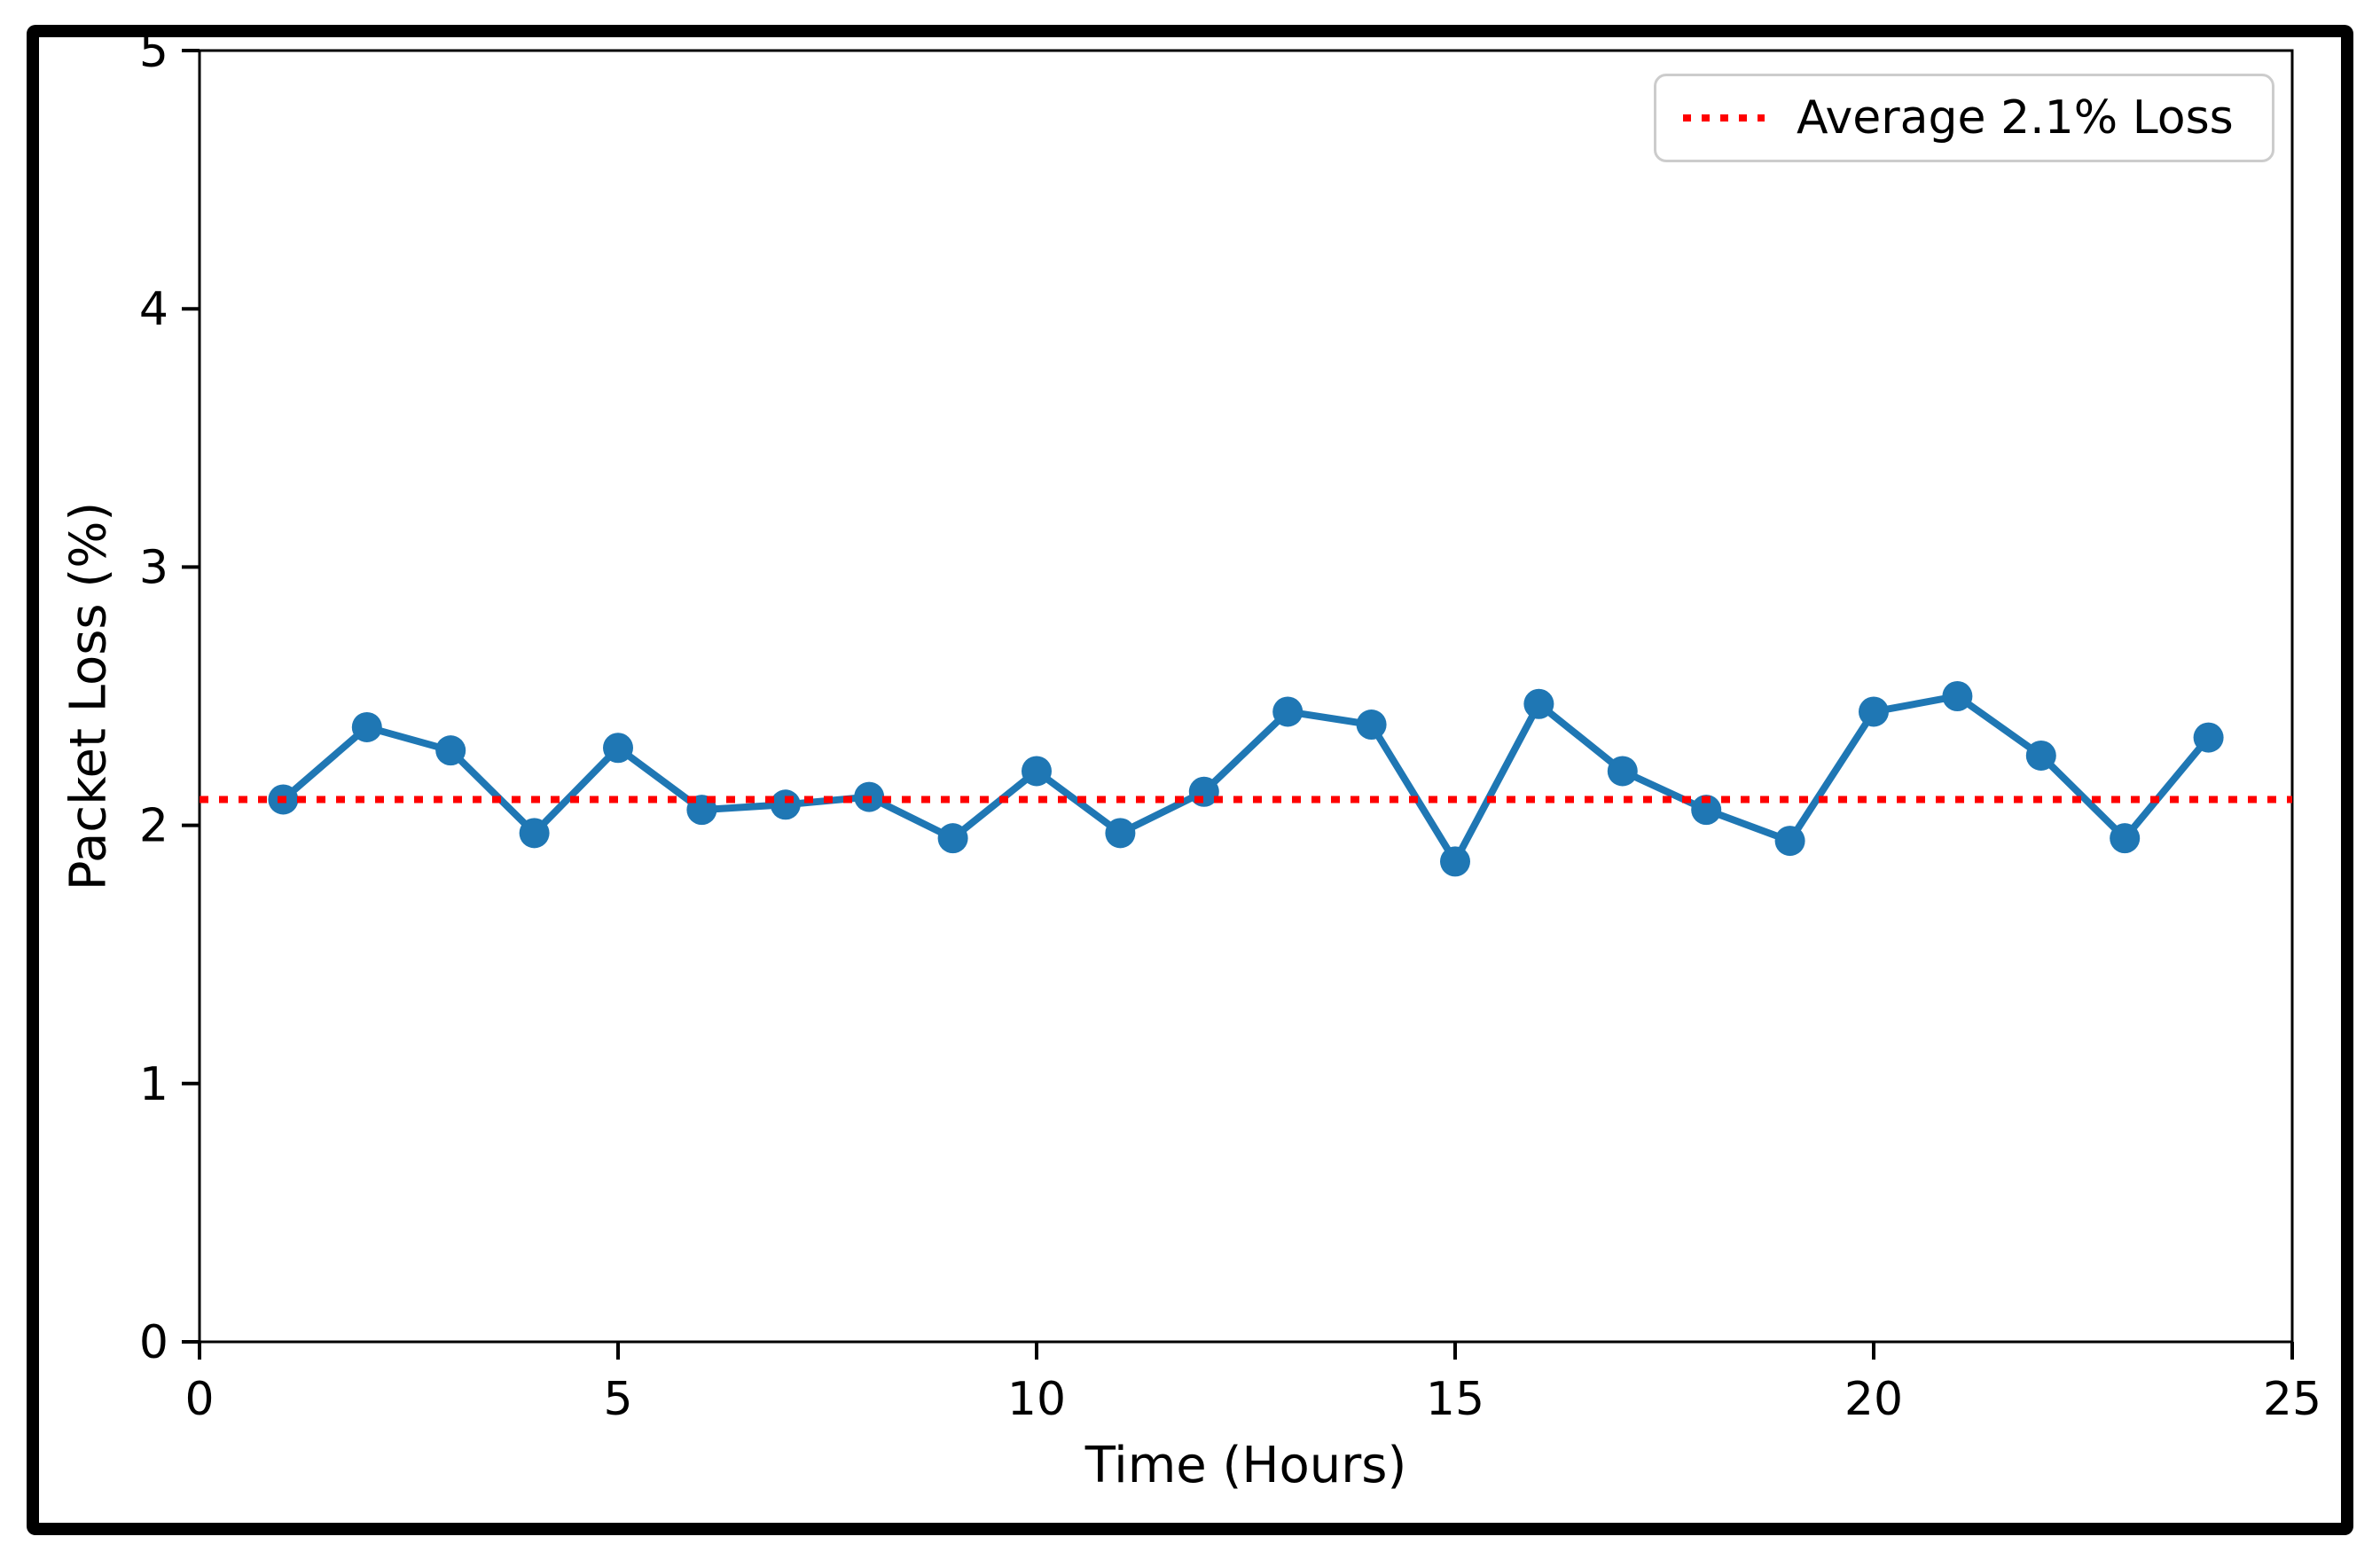 The image size is (2380, 1560). I want to click on y-tick-label: 2, so click(153, 826).